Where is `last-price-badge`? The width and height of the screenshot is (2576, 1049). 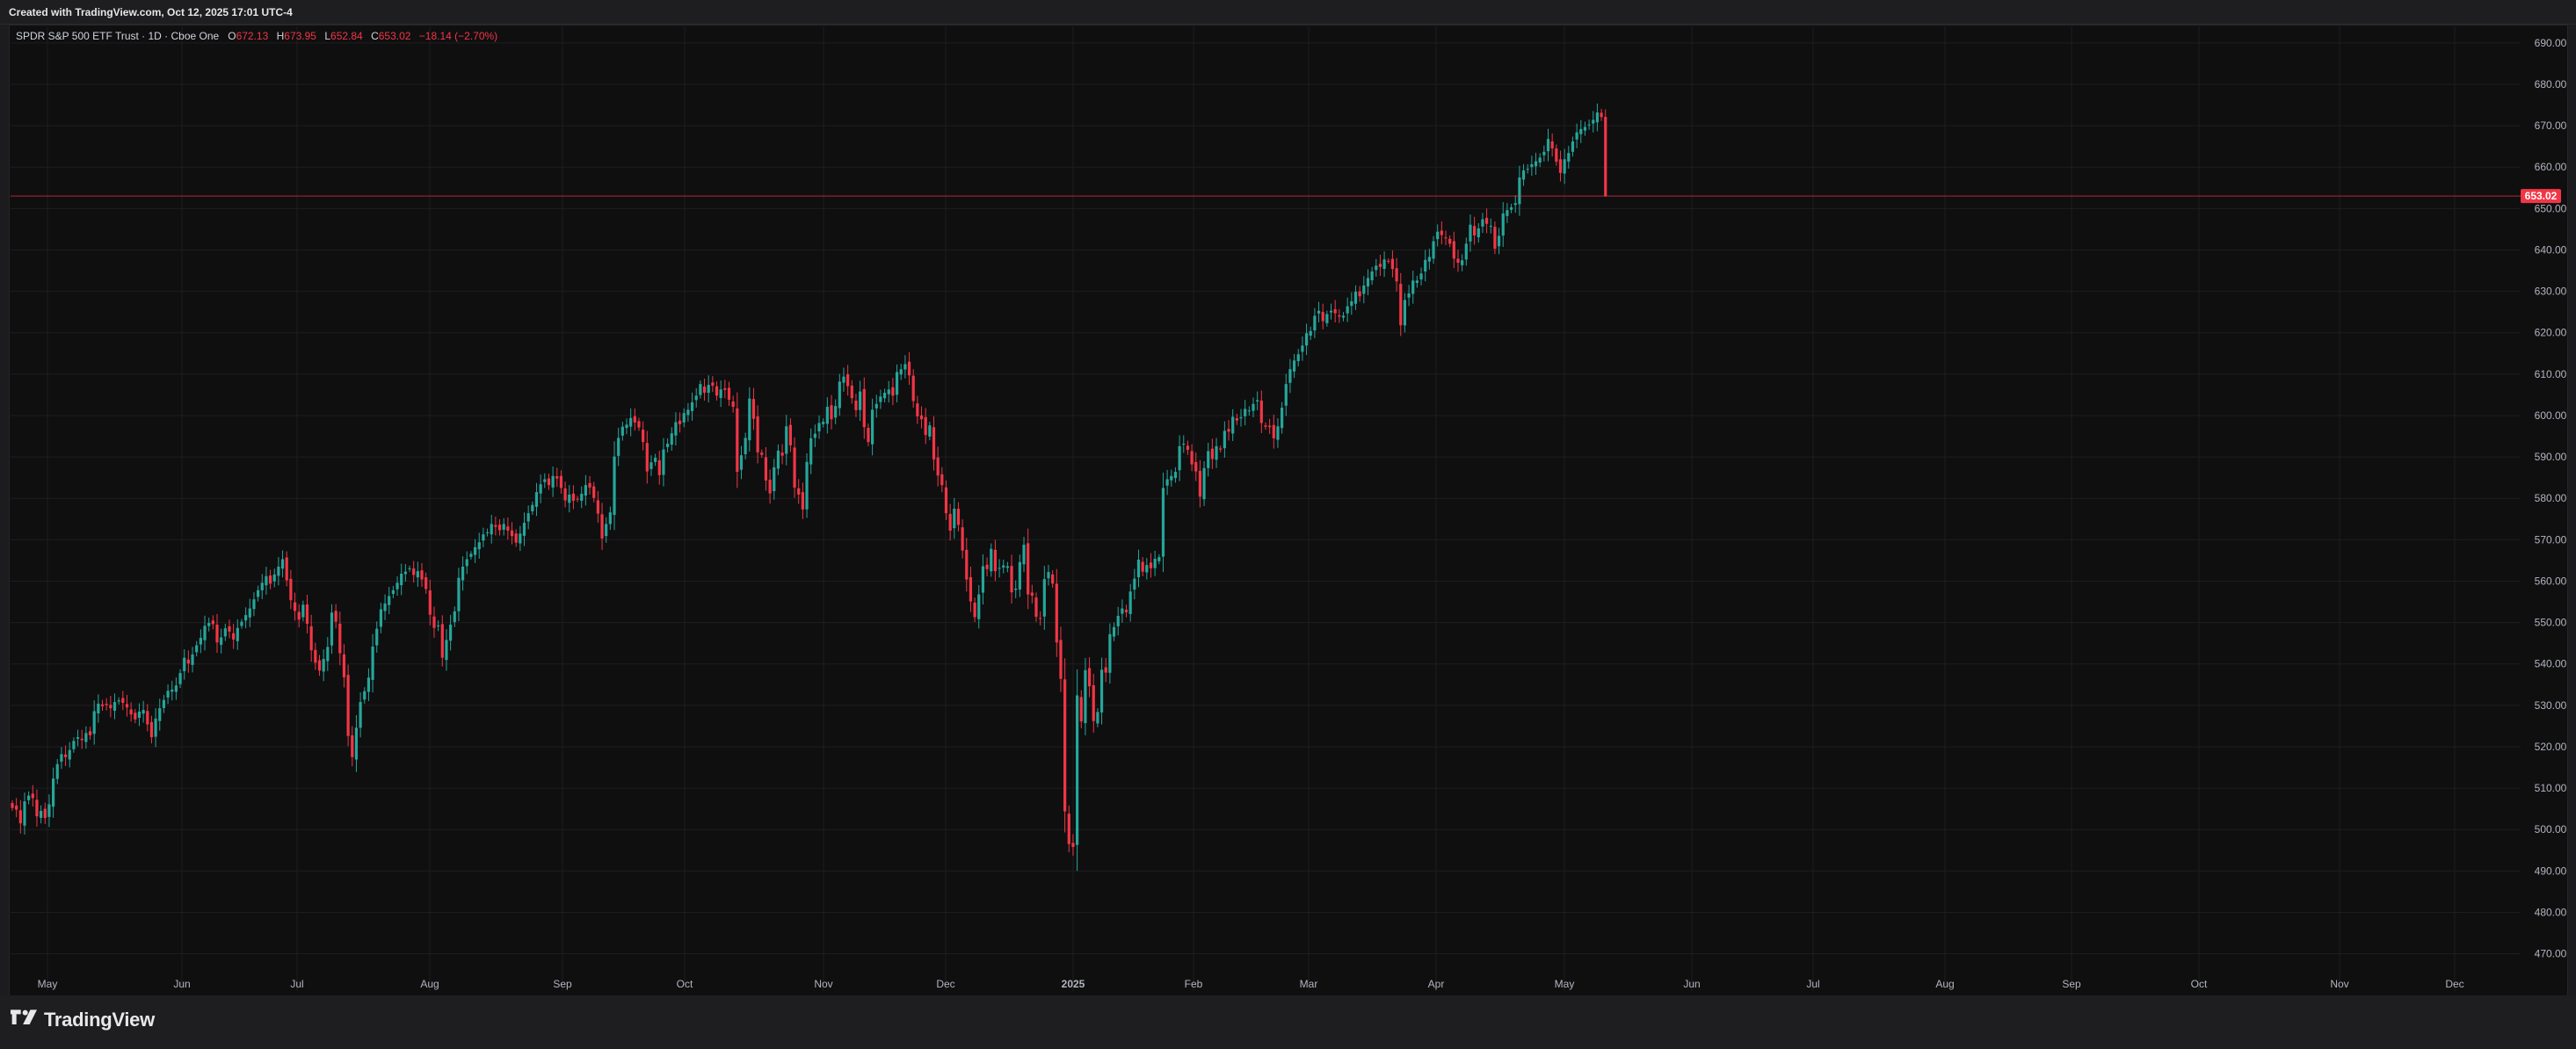 last-price-badge is located at coordinates (2541, 196).